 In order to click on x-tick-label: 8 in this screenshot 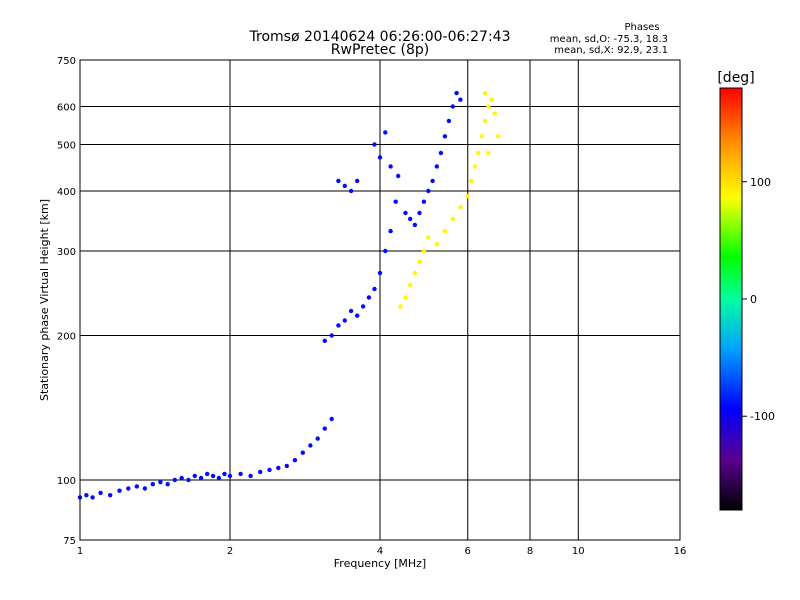, I will do `click(530, 551)`.